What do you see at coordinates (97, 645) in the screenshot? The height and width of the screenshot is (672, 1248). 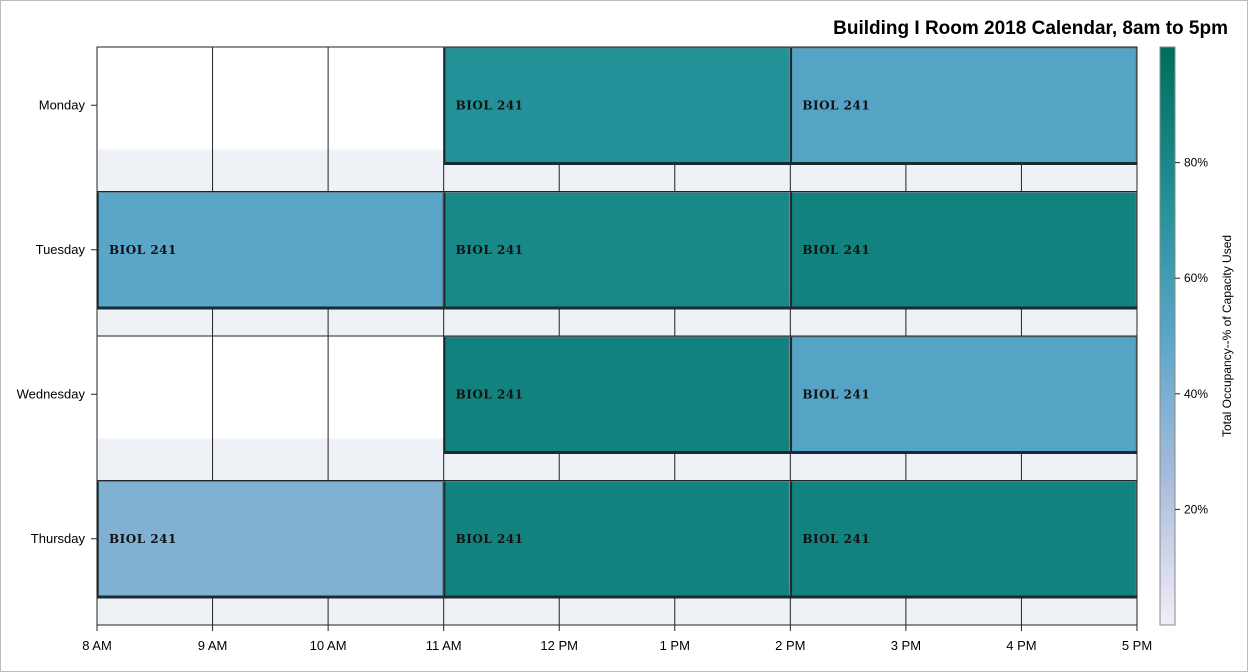 I see `x-tick-label: 8 AM` at bounding box center [97, 645].